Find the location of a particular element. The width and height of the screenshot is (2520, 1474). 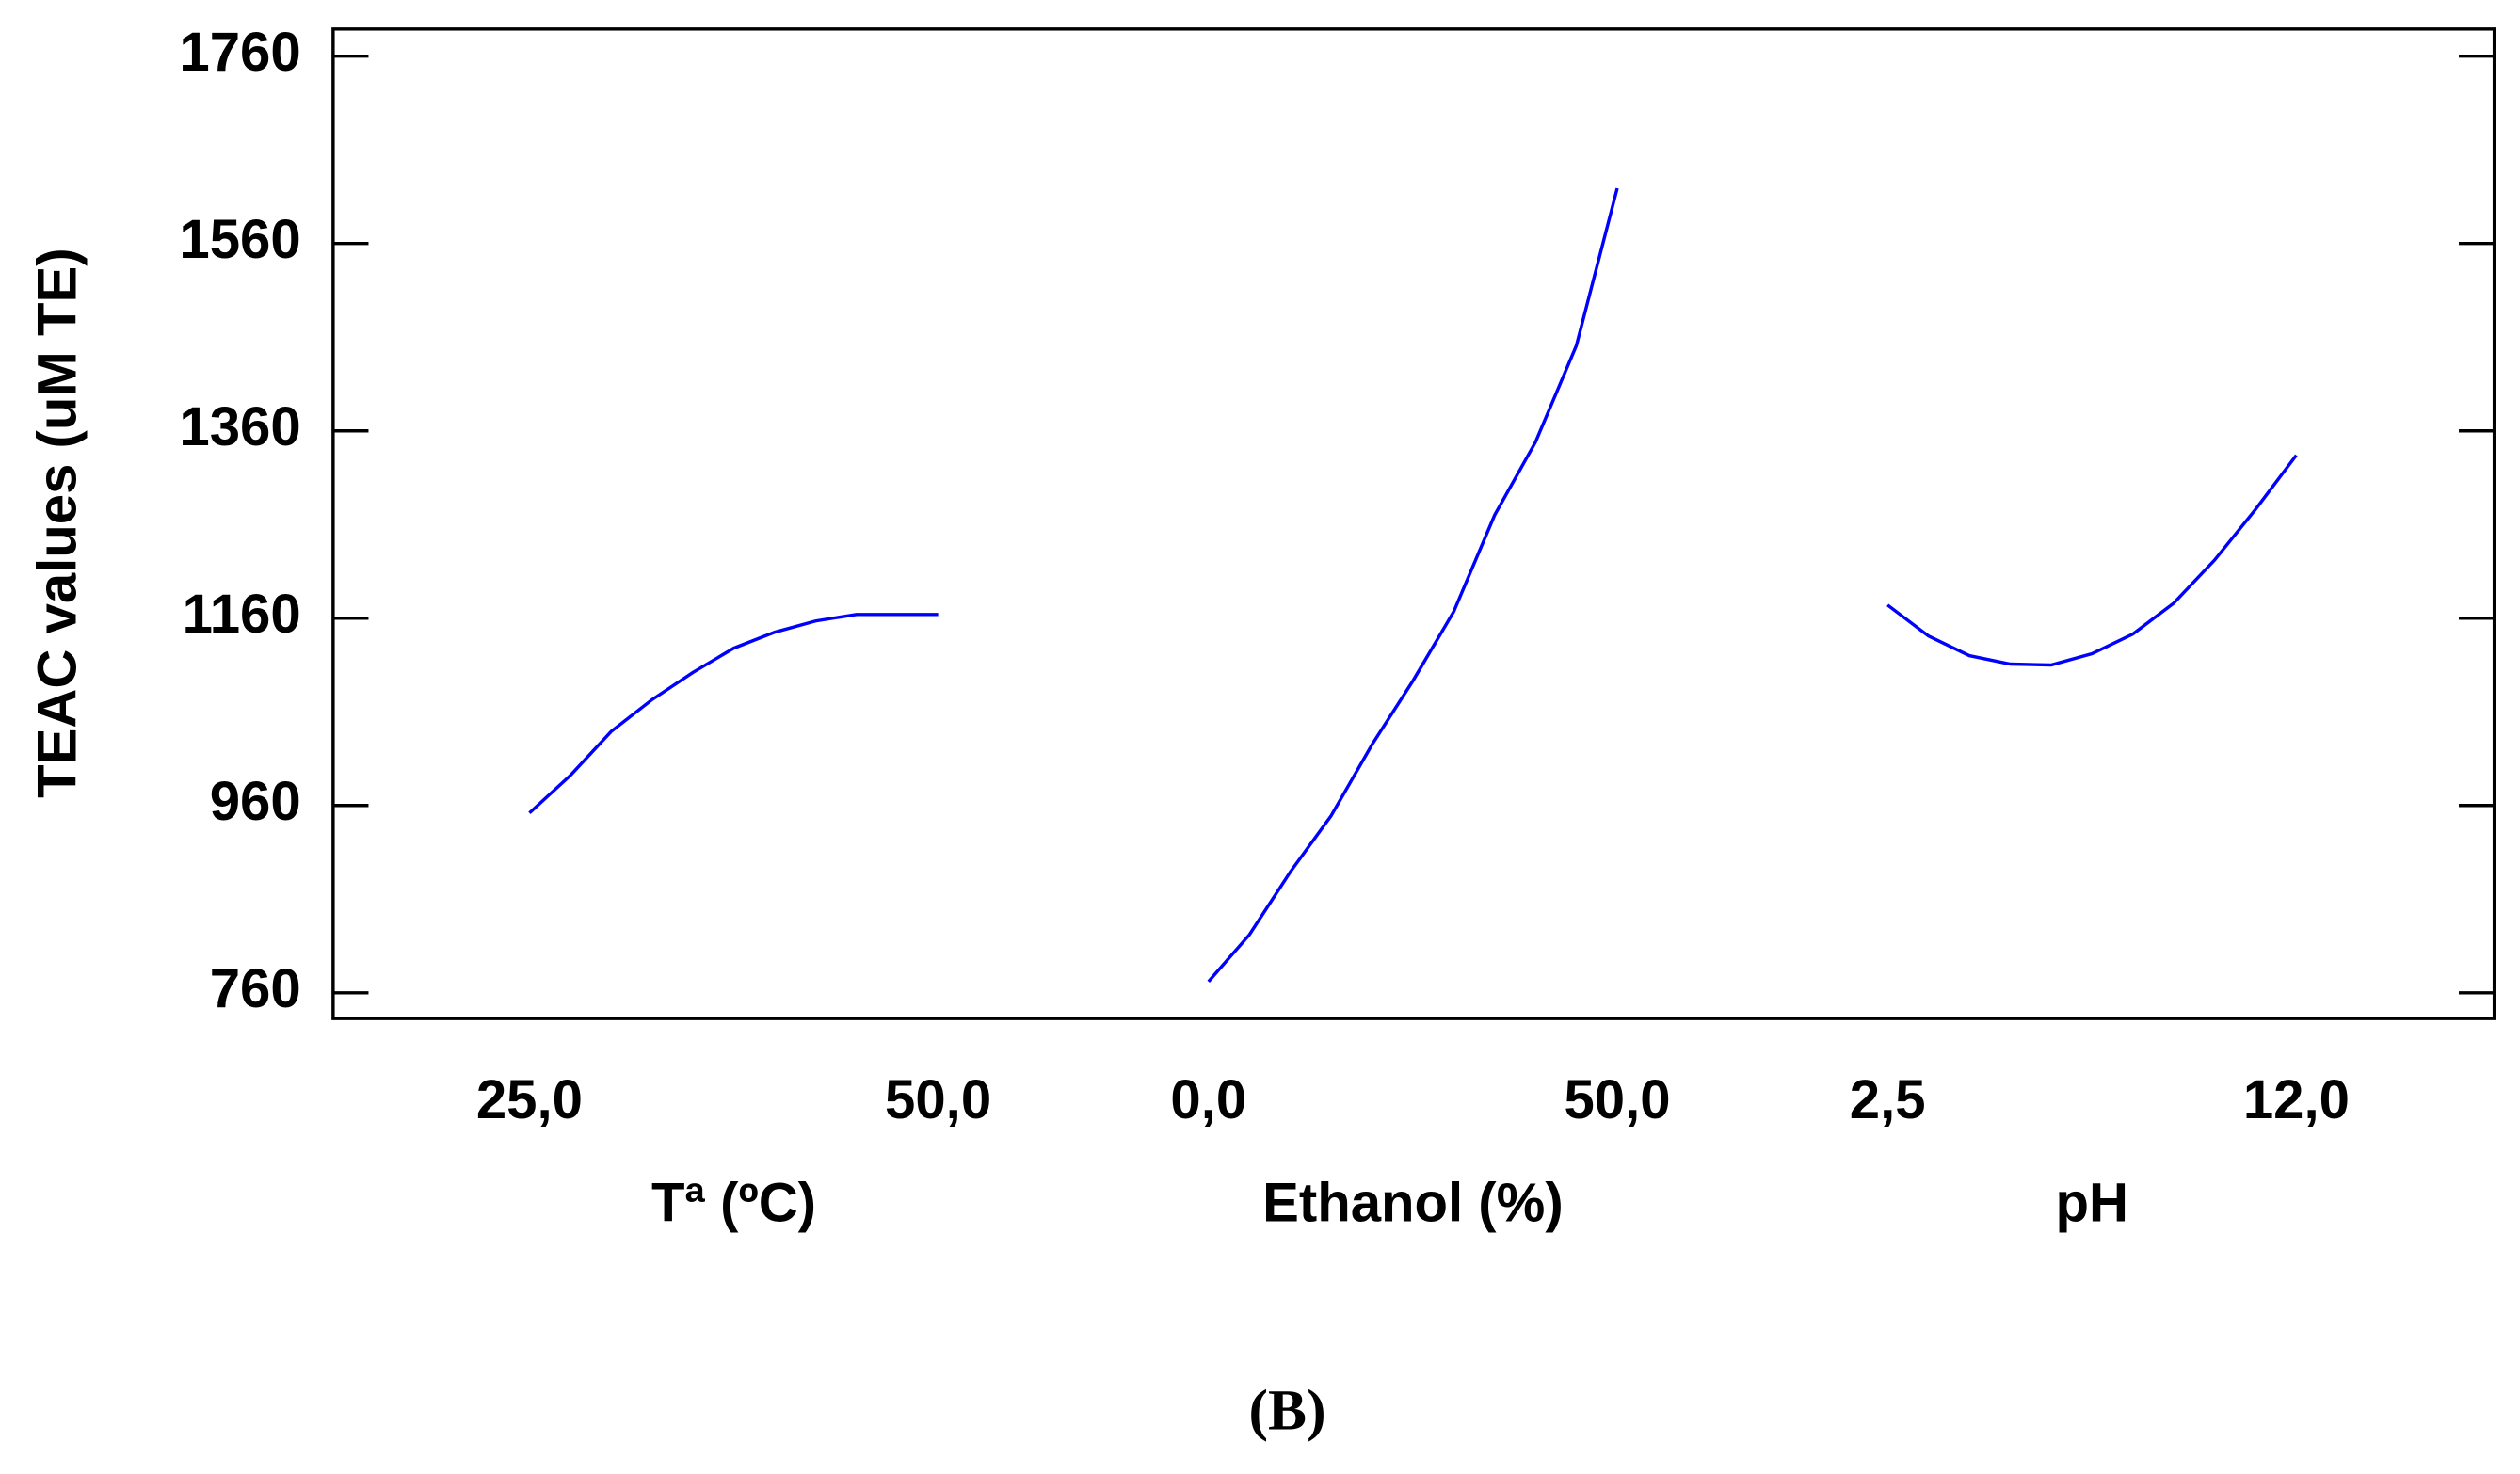

x-tick-label: 25,0 is located at coordinates (529, 1099).